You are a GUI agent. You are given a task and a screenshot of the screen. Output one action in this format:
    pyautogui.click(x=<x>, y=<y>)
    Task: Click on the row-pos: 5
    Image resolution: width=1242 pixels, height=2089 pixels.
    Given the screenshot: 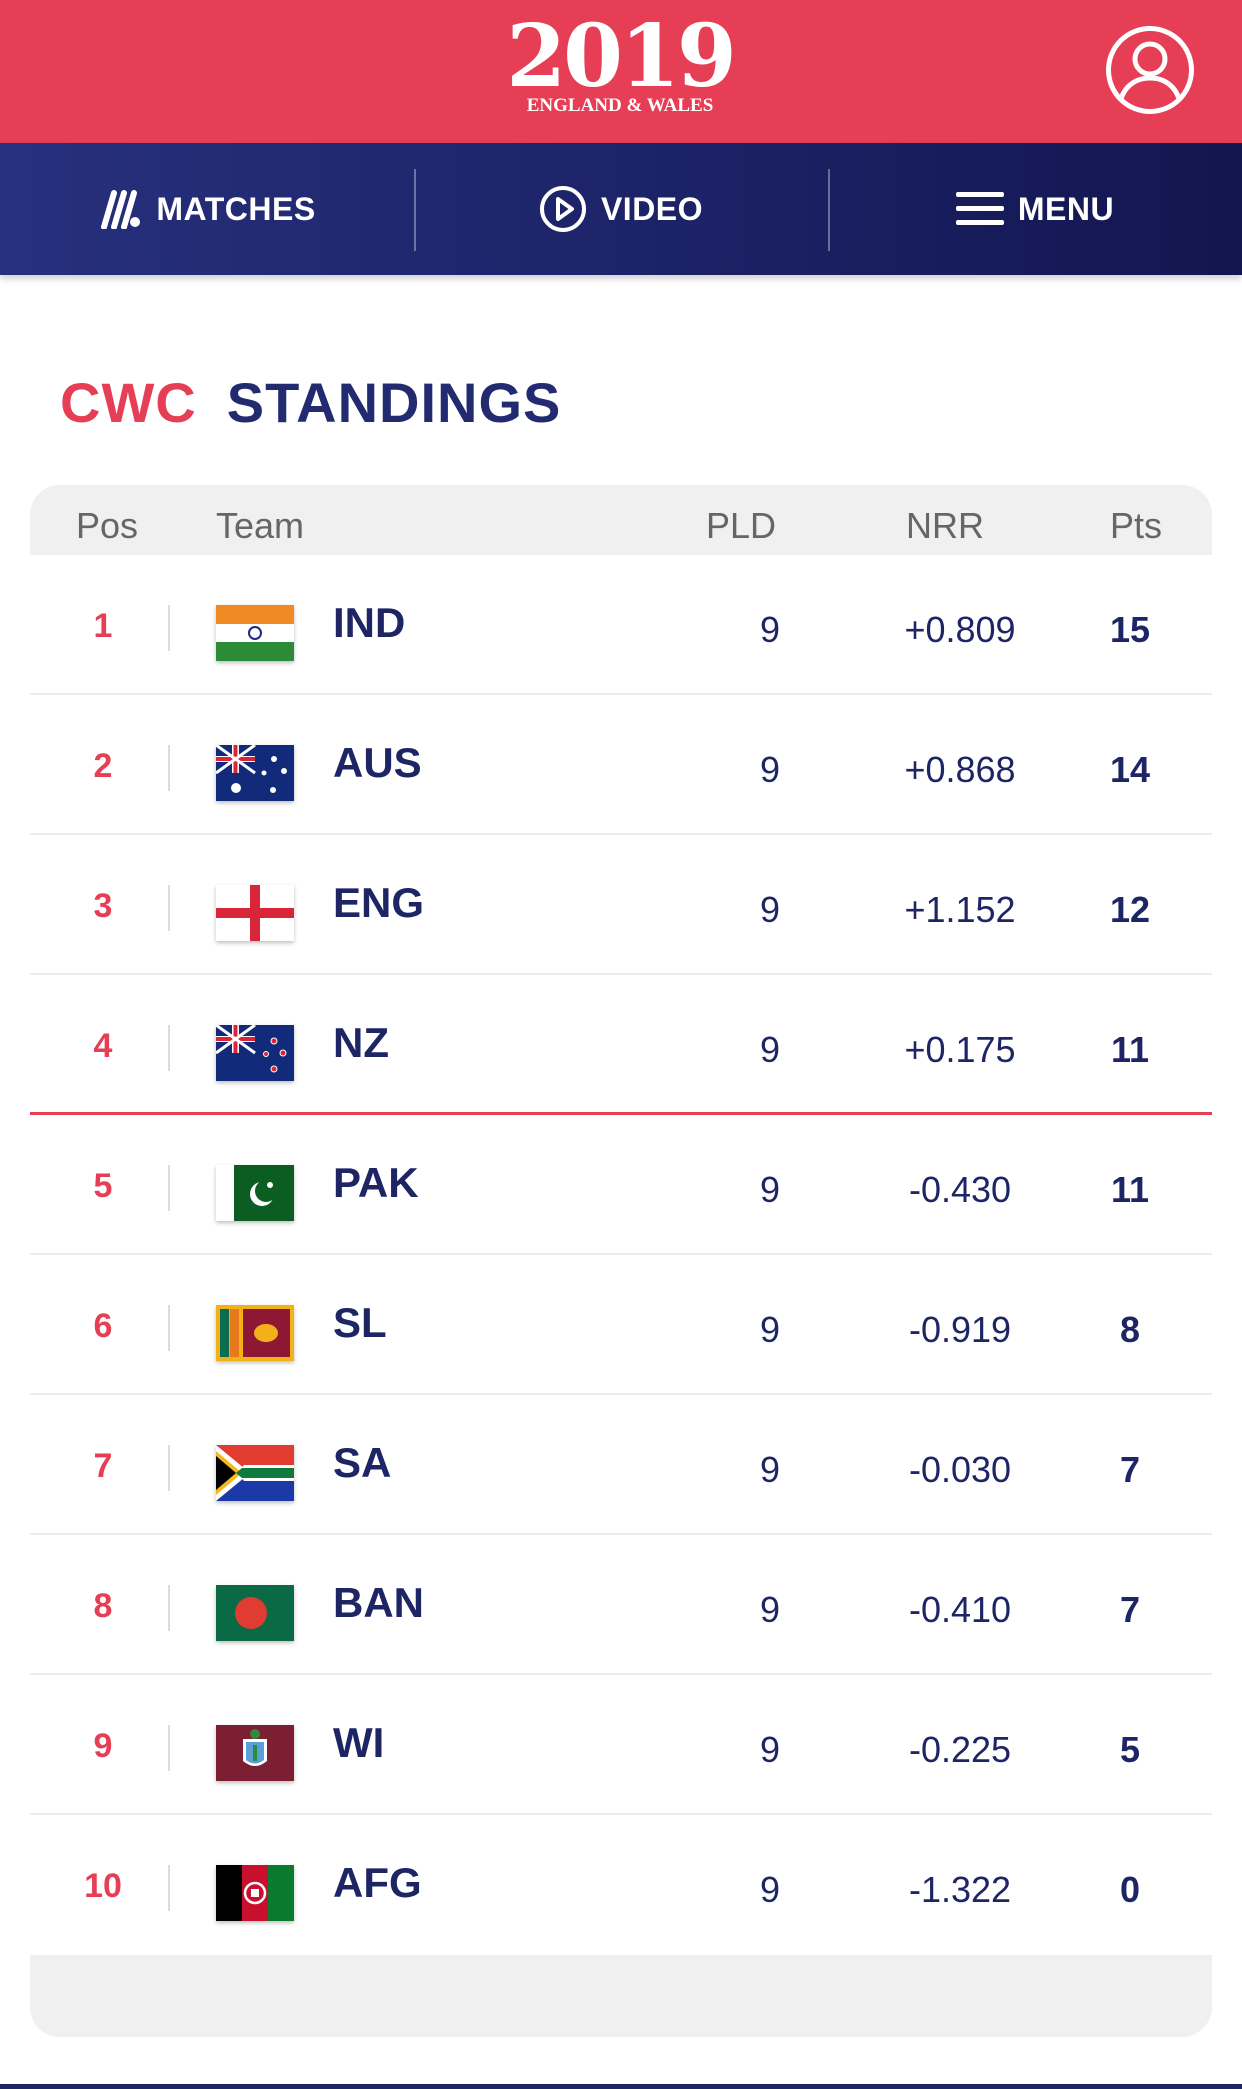 What is the action you would take?
    pyautogui.click(x=103, y=1186)
    